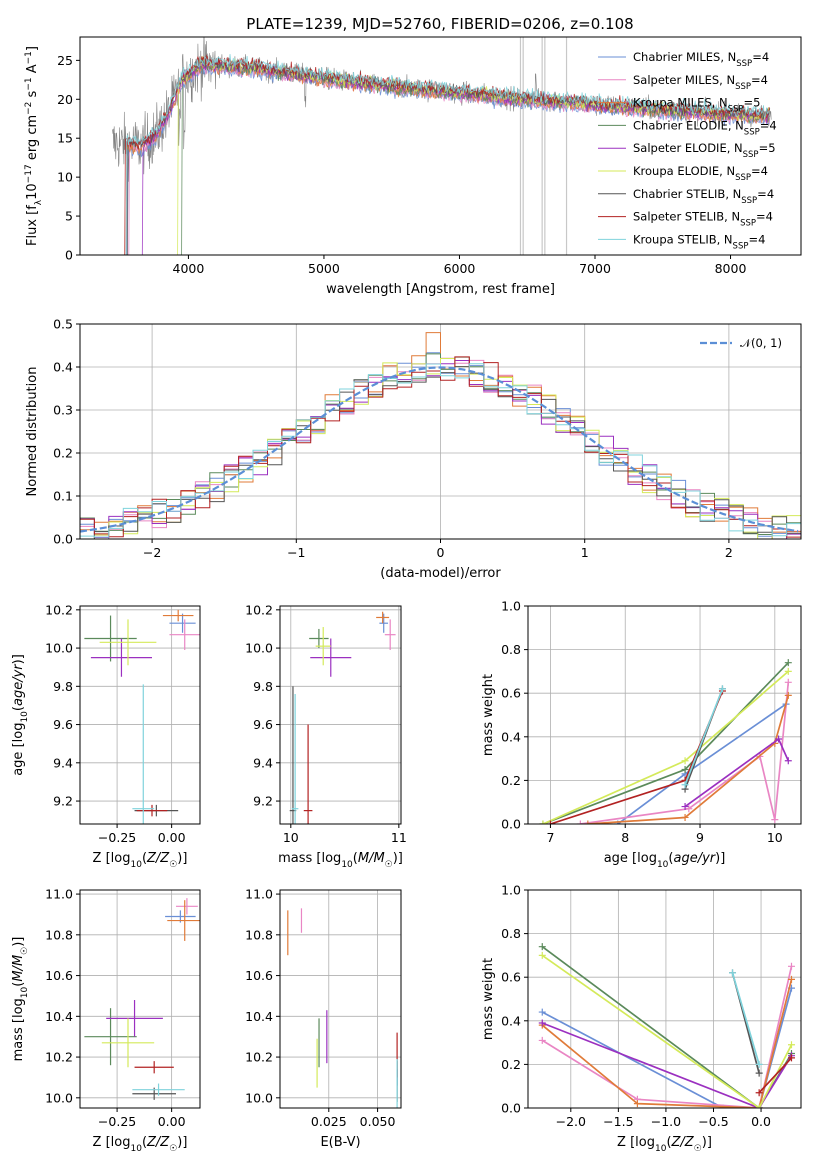 This screenshot has width=819, height=1170. Describe the element at coordinates (729, 552) in the screenshot. I see `x-tick-label: 2` at that location.